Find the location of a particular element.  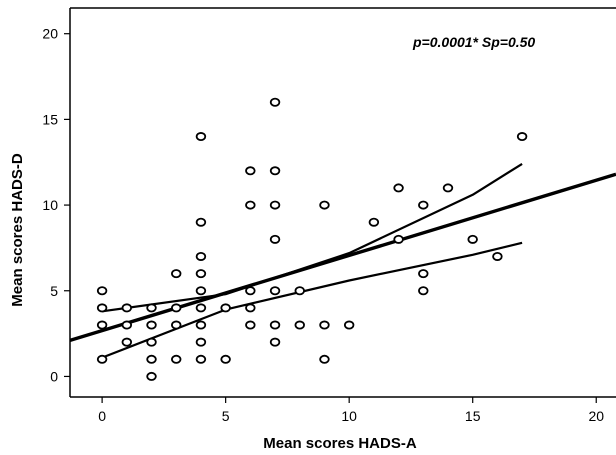

x-tick-label: 10 is located at coordinates (349, 416).